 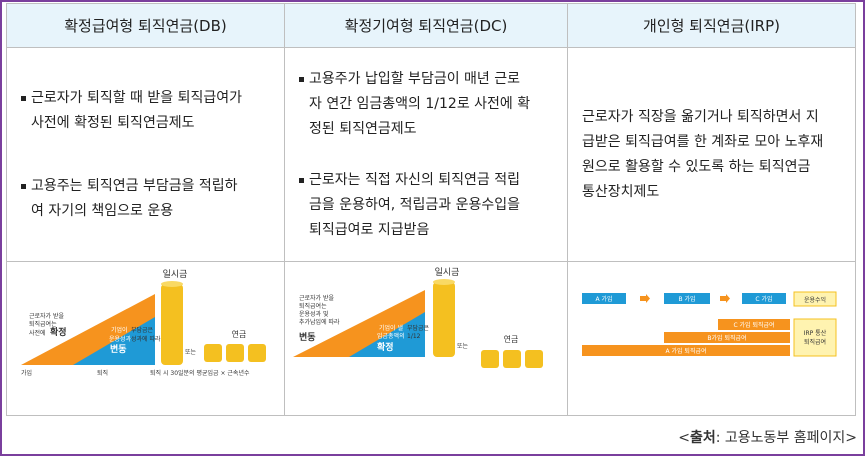 What do you see at coordinates (144, 199) in the screenshot?
I see `db-bullet-2: 고용주는 퇴직연금 부담금을 적립하 여 자기의 책임으로 운용` at bounding box center [144, 199].